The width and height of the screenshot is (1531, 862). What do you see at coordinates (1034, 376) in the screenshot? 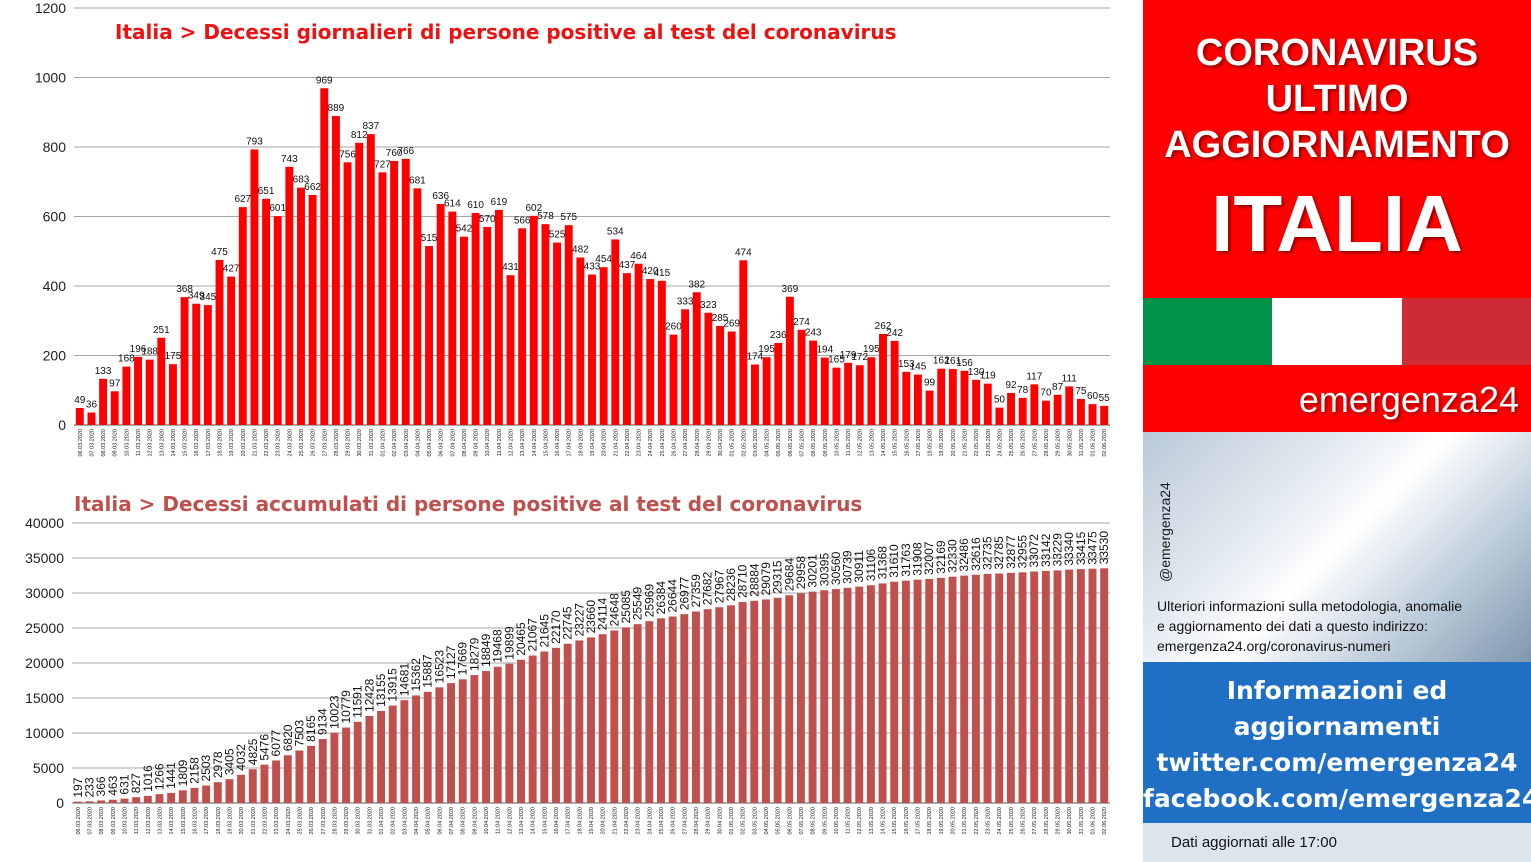
I see `data-label: 117` at bounding box center [1034, 376].